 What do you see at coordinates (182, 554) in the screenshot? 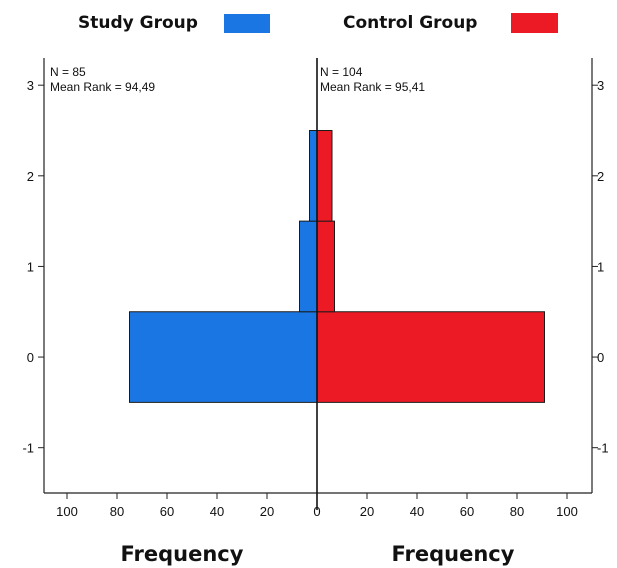
I see `x-axis-title-left: Frequency` at bounding box center [182, 554].